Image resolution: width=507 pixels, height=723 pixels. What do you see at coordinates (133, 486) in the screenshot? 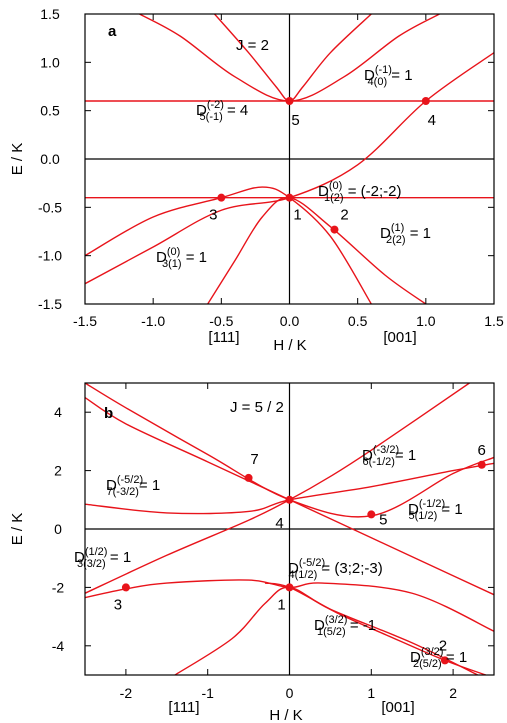
I see `d-label-1: D(-5/2) 7(-3/2)= 1` at bounding box center [133, 486].